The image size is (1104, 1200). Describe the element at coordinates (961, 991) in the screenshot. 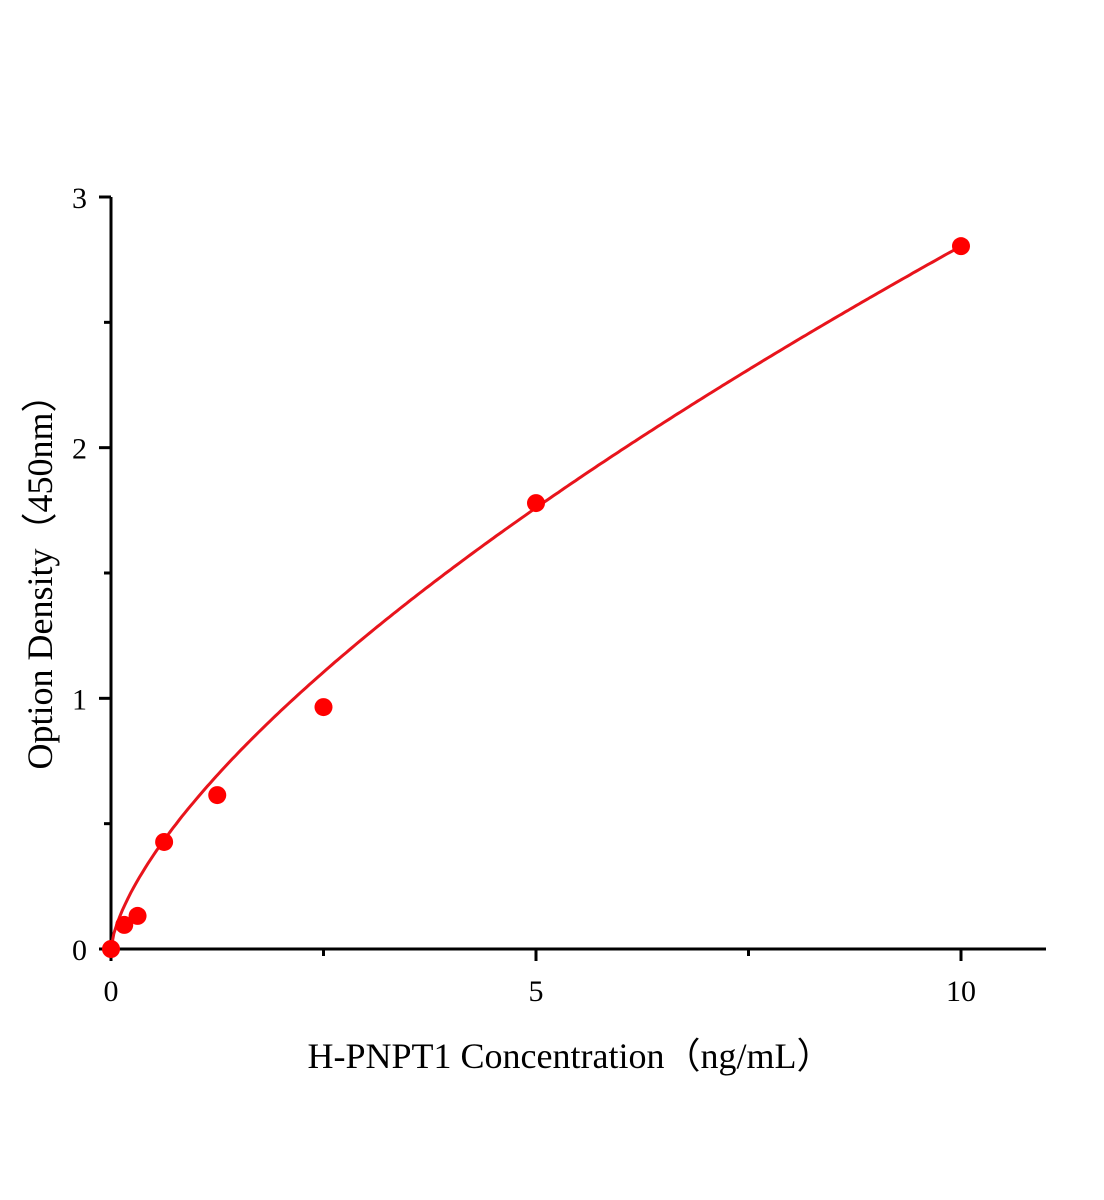

I see `x-tick-label: 10` at that location.